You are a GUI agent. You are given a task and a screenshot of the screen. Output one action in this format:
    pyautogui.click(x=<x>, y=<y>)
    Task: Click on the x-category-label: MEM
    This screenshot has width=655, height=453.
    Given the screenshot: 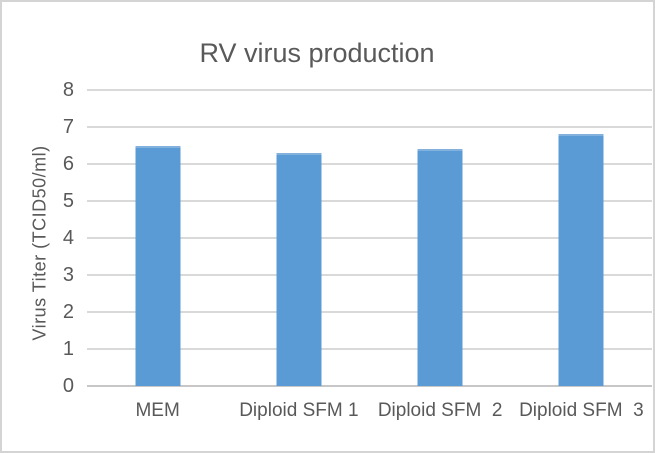 What is the action you would take?
    pyautogui.click(x=157, y=410)
    